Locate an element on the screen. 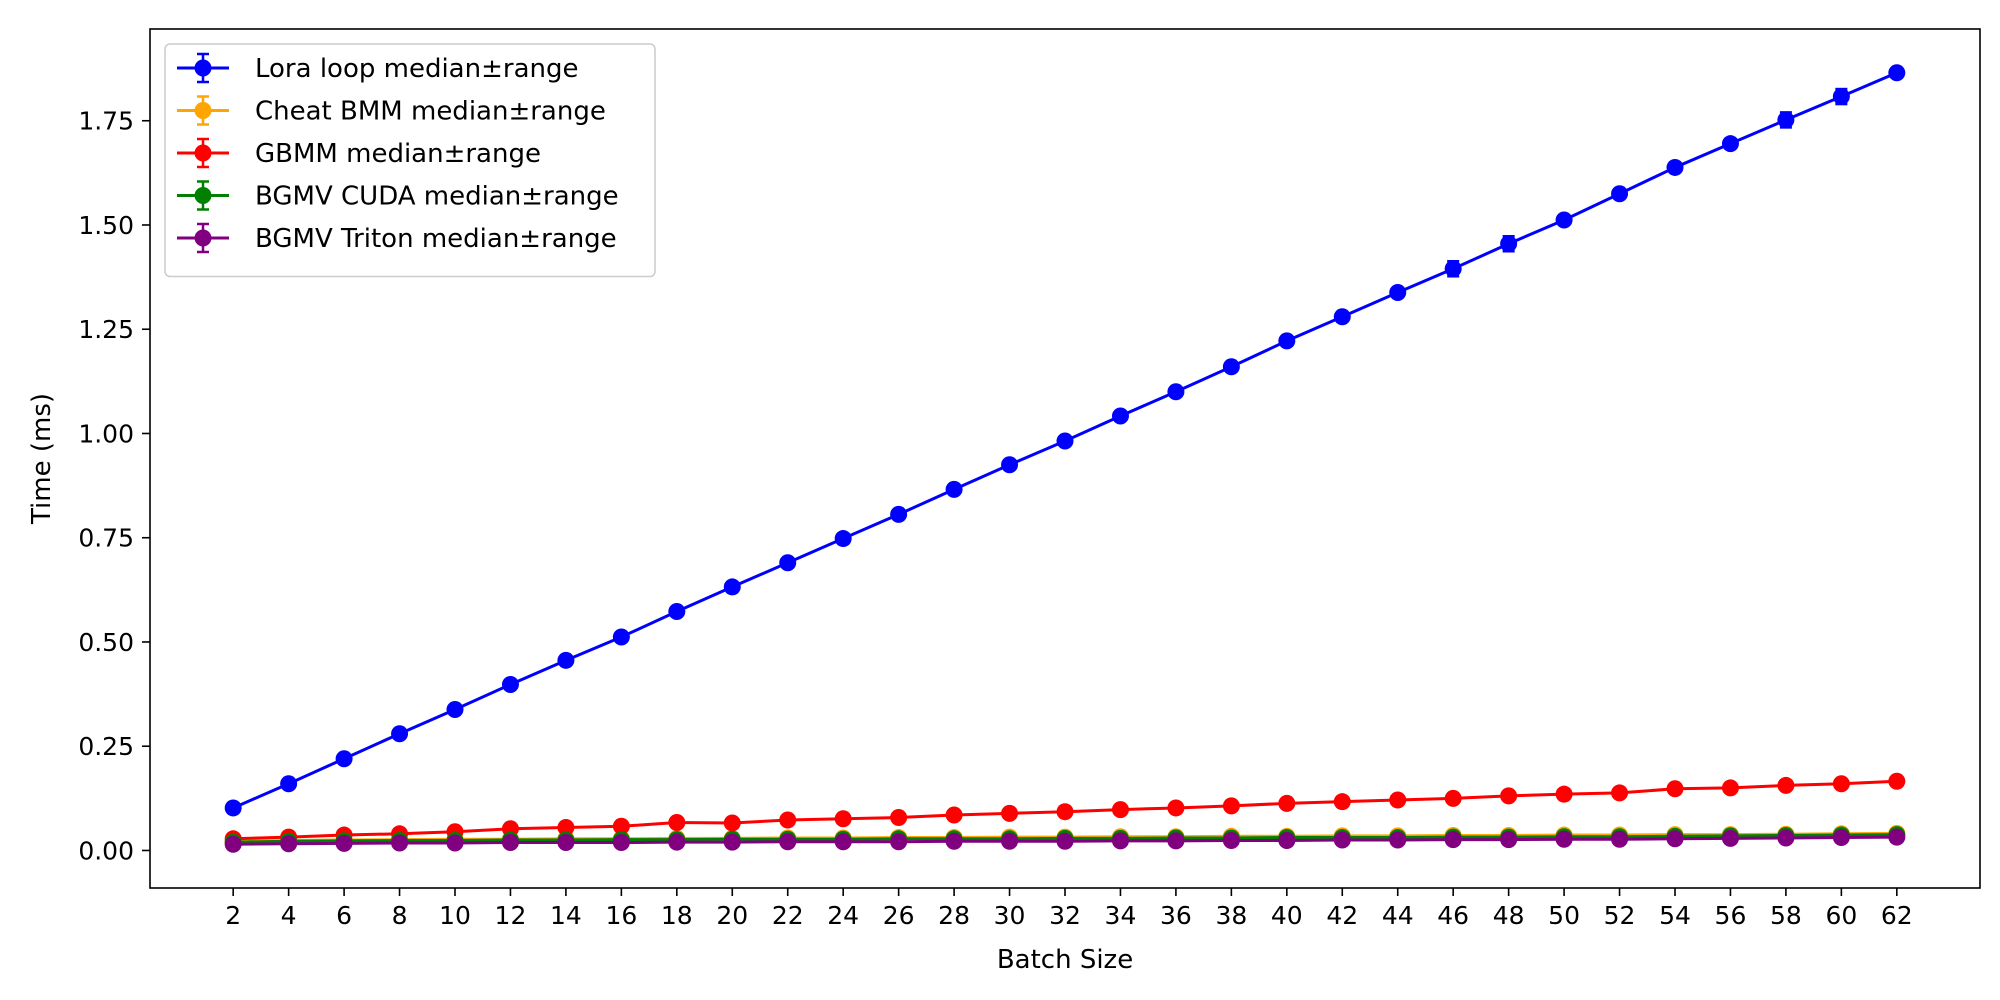  x-tick-label: 56 is located at coordinates (1731, 915).